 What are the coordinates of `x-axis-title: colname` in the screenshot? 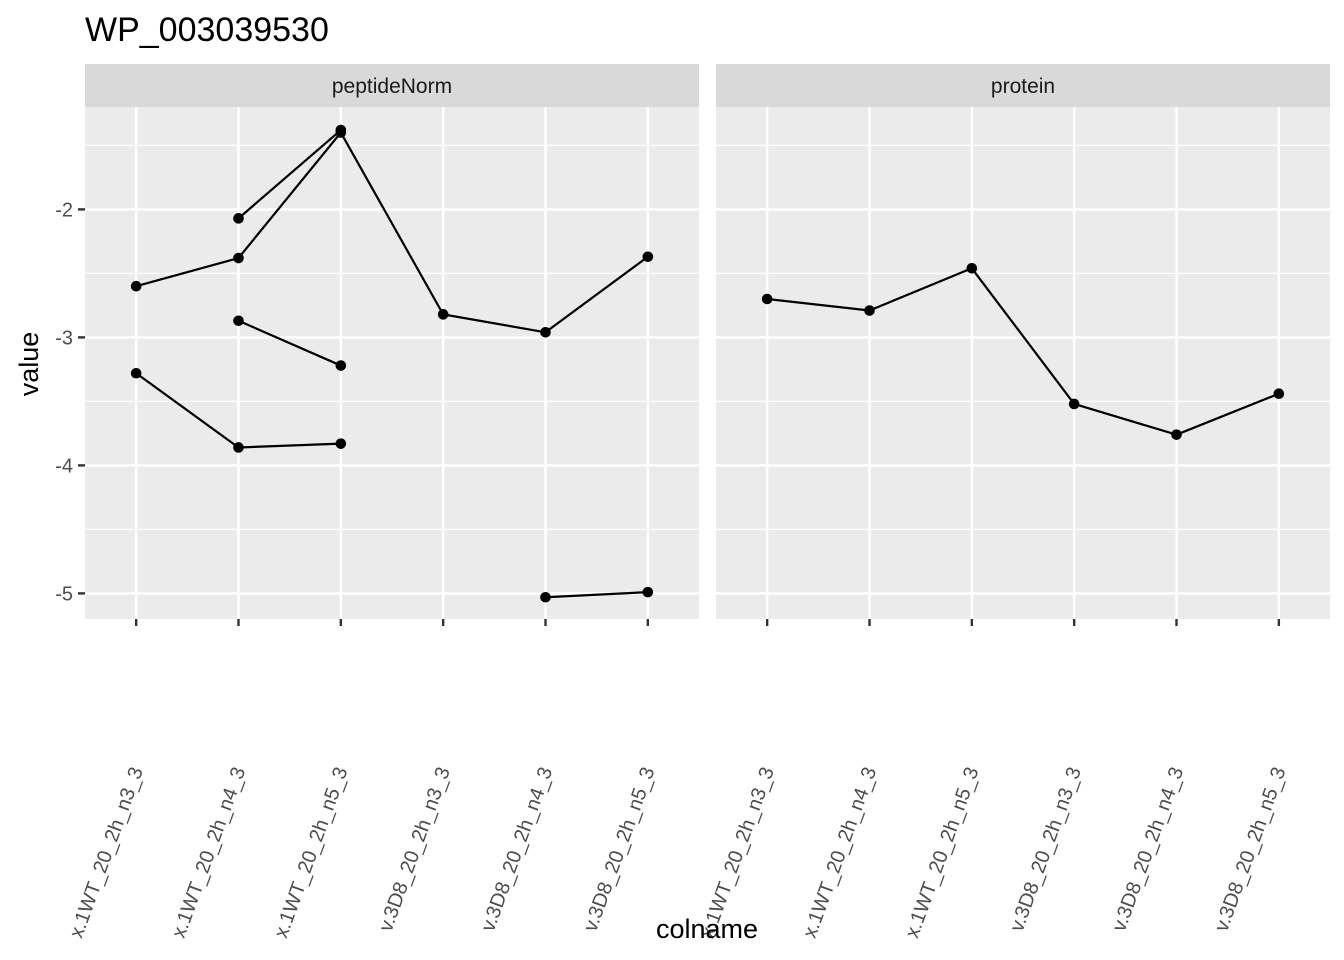 It's located at (707, 929).